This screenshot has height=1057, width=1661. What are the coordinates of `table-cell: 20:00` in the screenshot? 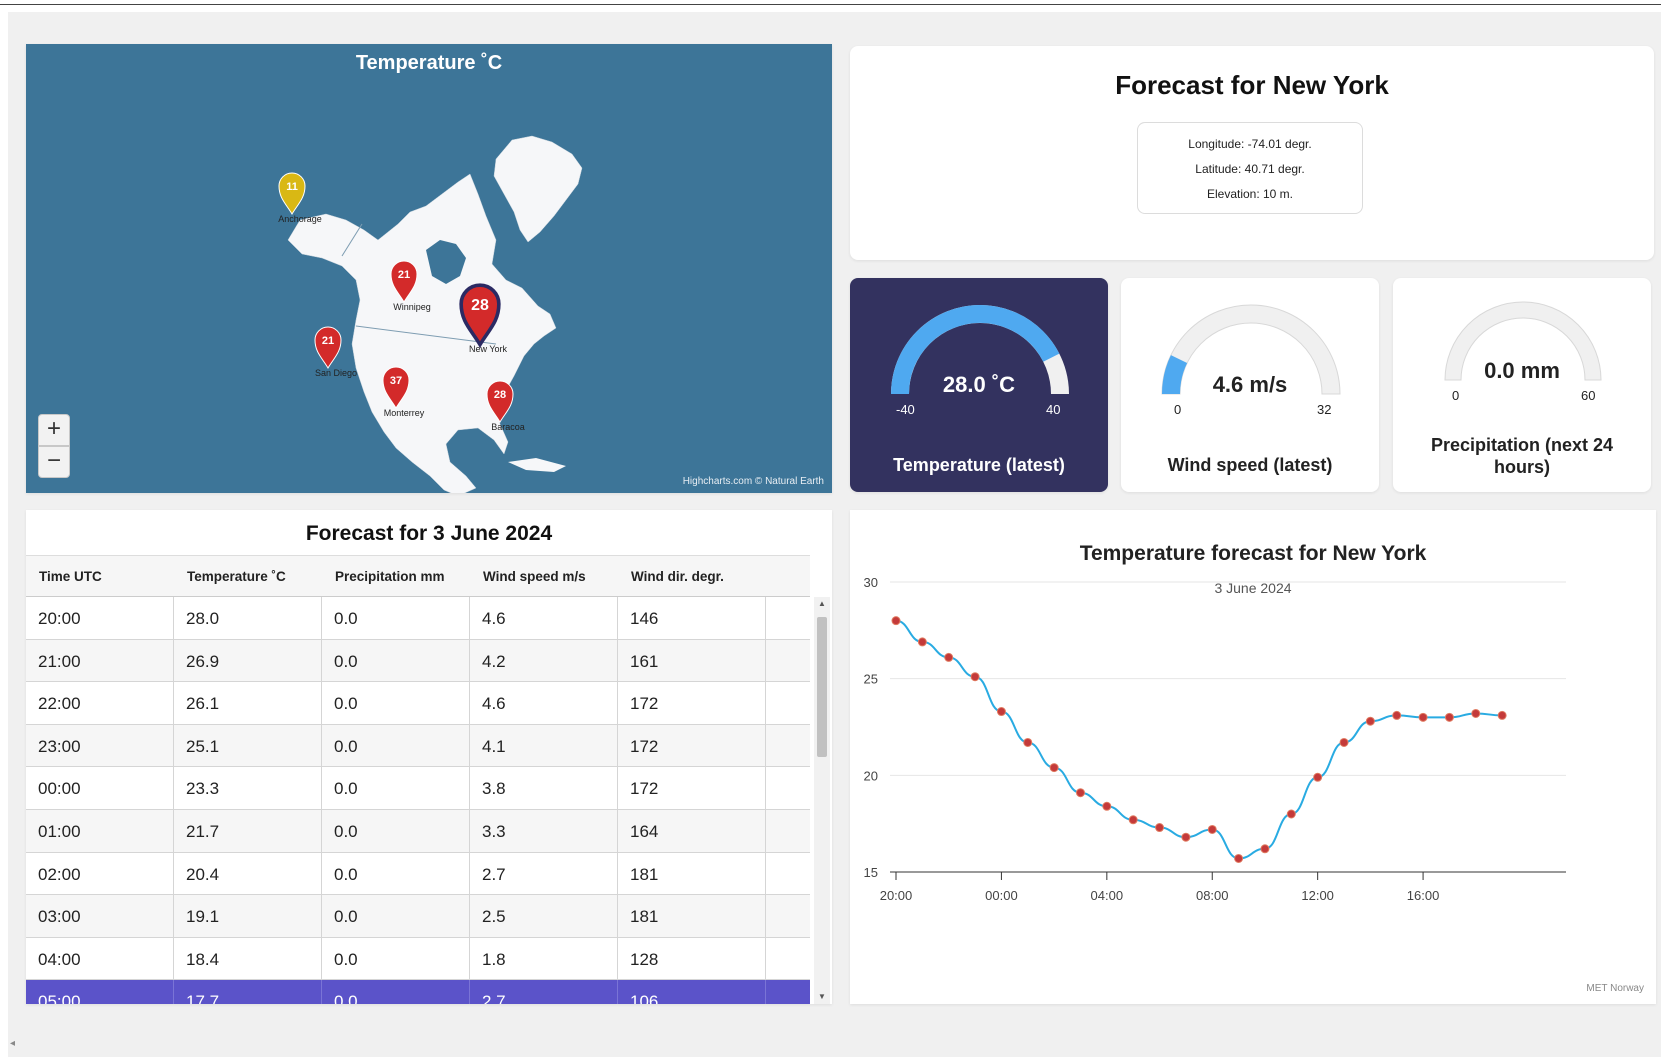 It's located at (100, 618).